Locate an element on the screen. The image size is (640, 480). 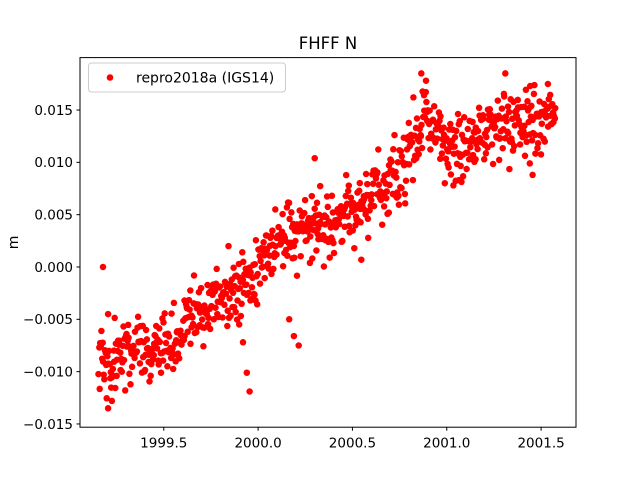
y-tick-label: 0.000 is located at coordinates (53, 268).